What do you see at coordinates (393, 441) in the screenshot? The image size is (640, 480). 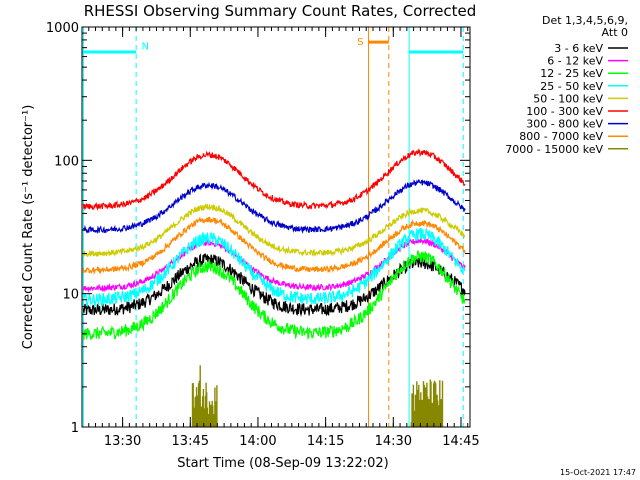 I see `x-tick-label-4: 14:30` at bounding box center [393, 441].